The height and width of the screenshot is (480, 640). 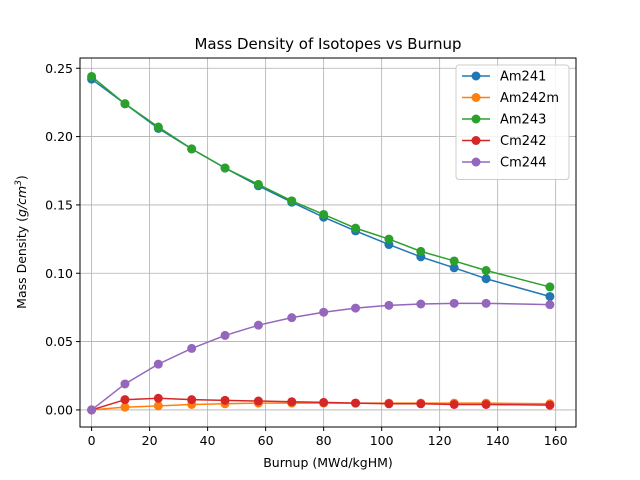 What do you see at coordinates (523, 141) in the screenshot?
I see `legend-label: Cm242` at bounding box center [523, 141].